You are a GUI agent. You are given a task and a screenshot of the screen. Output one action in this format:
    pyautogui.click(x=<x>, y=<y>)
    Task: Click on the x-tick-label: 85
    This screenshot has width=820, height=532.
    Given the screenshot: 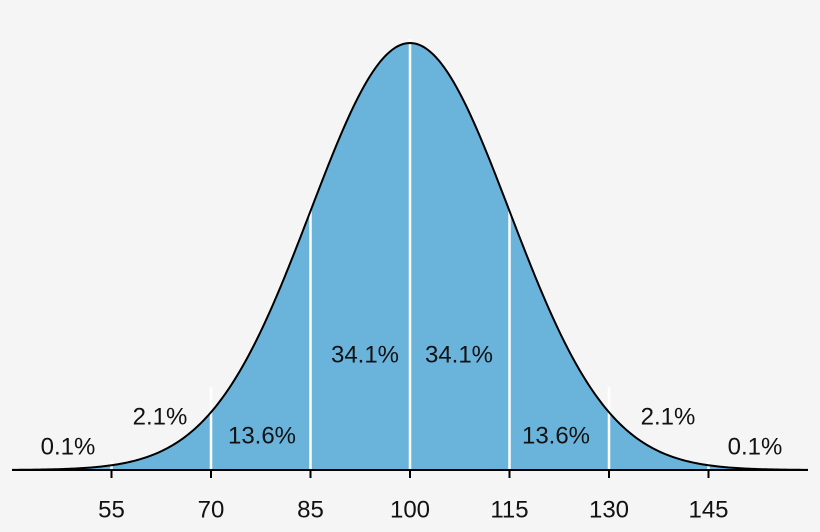 What is the action you would take?
    pyautogui.click(x=310, y=509)
    